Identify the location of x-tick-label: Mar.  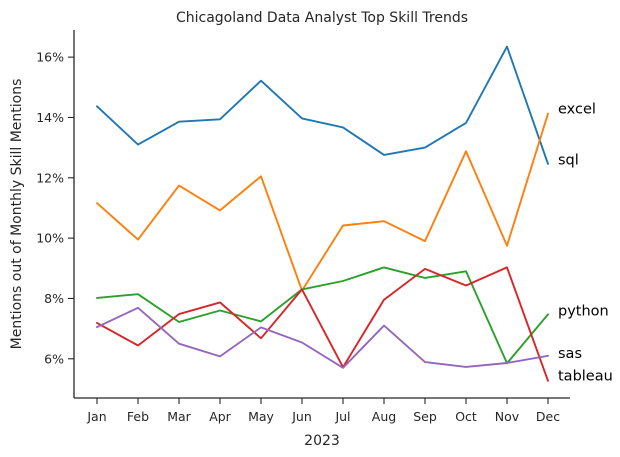
(179, 416).